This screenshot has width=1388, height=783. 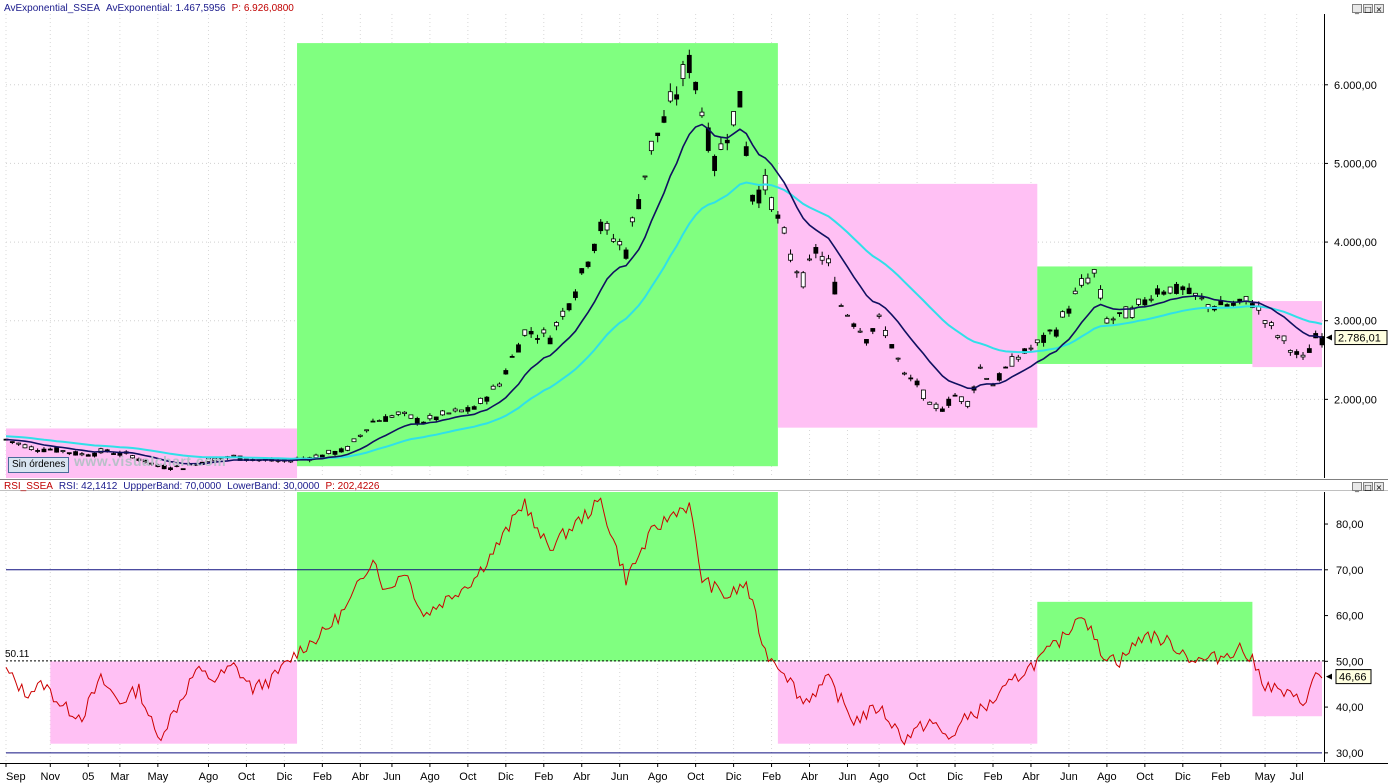 I want to click on rsi-minimize-button: _, so click(x=1357, y=487).